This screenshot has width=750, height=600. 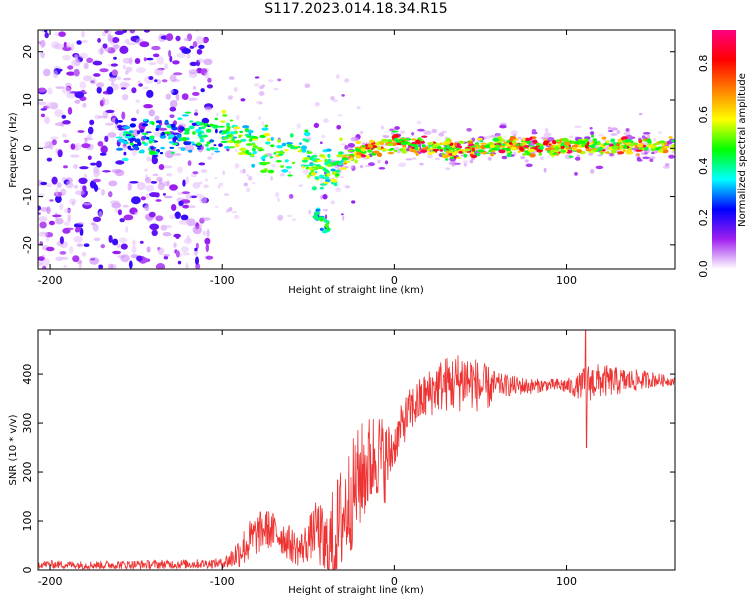 What do you see at coordinates (703, 218) in the screenshot?
I see `colorbar-tick-label: 0.2` at bounding box center [703, 218].